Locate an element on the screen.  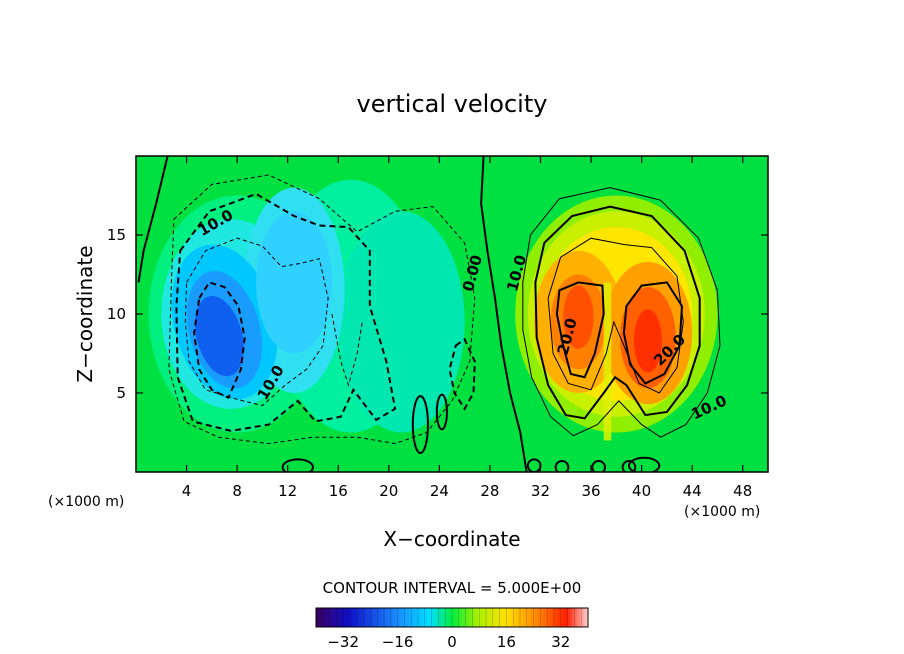
colorbar-divisions is located at coordinates (452, 617).